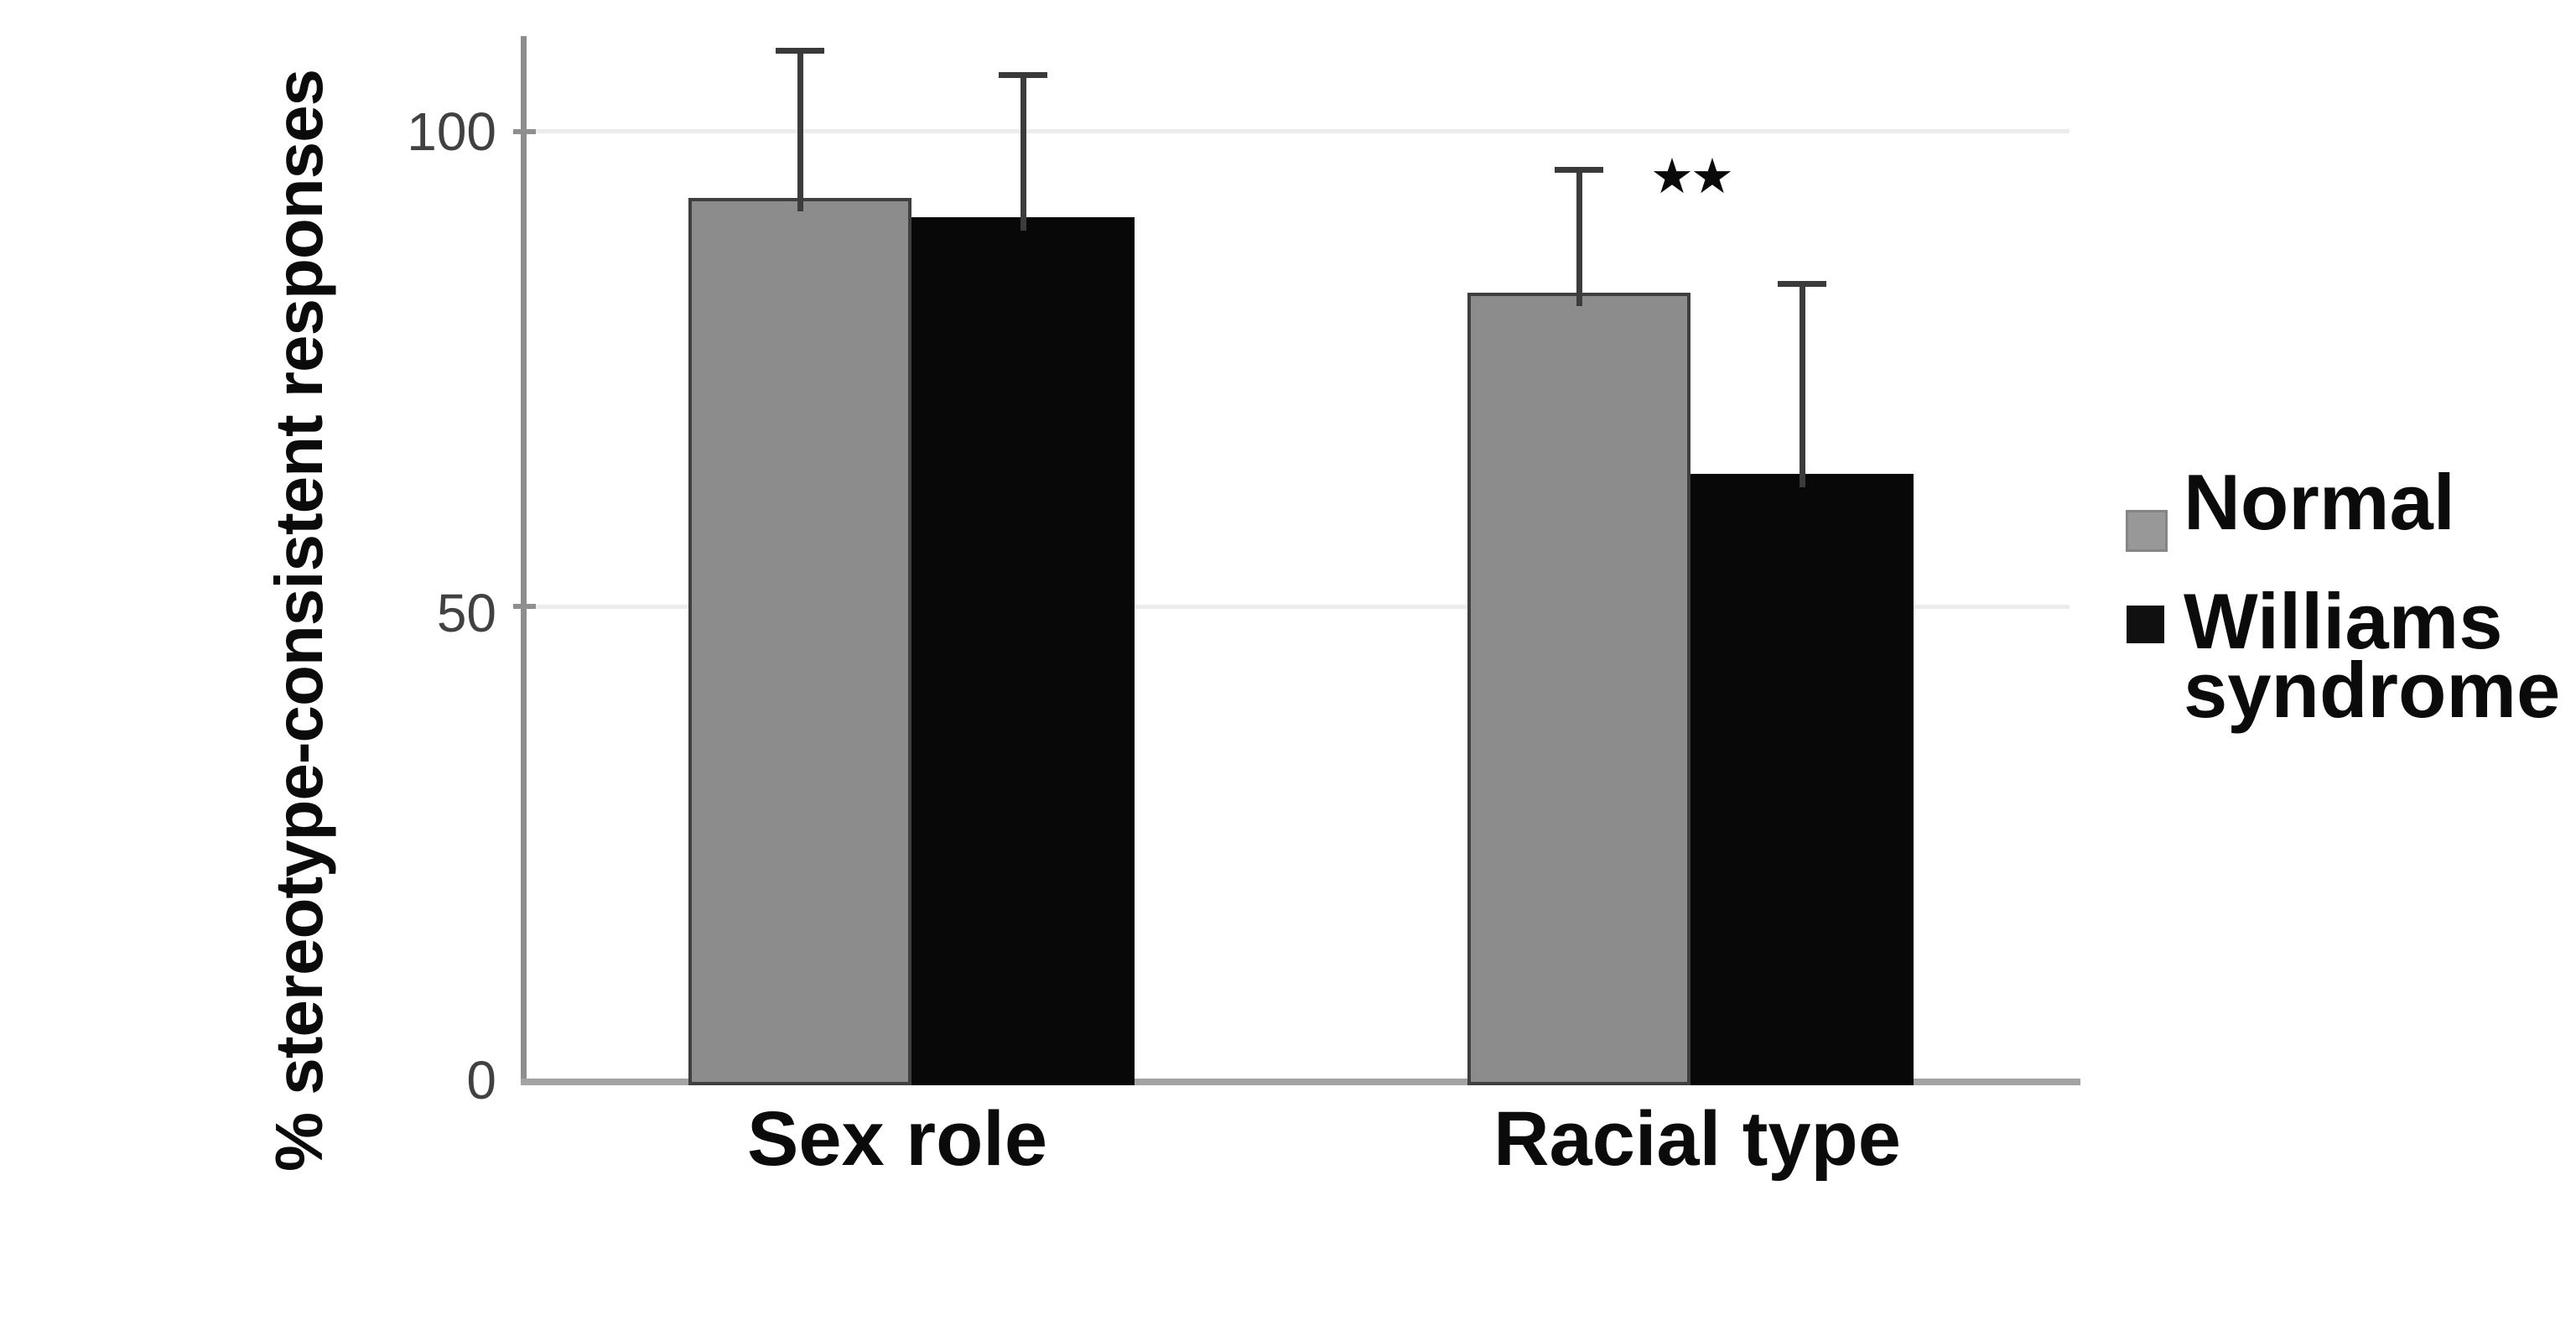 The width and height of the screenshot is (2576, 1331). What do you see at coordinates (1300, 1082) in the screenshot?
I see `x-axis-line` at bounding box center [1300, 1082].